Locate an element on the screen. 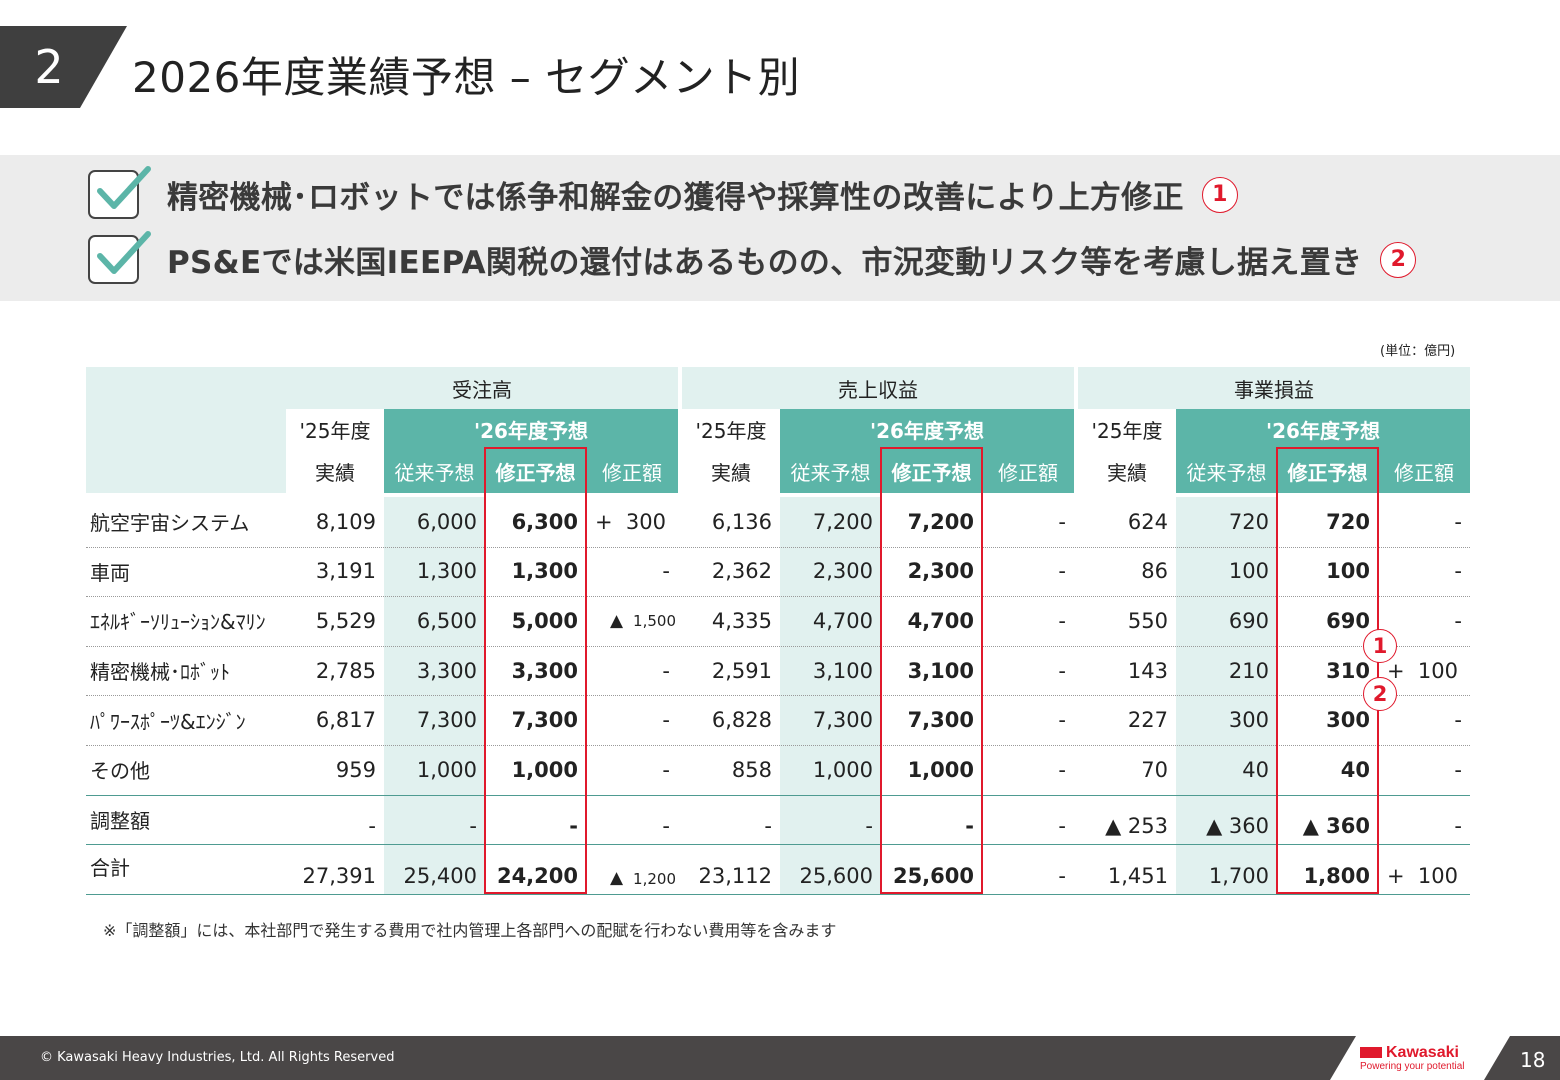 The image size is (1560, 1080). revised-forecast-value: 4,700 is located at coordinates (940, 620).